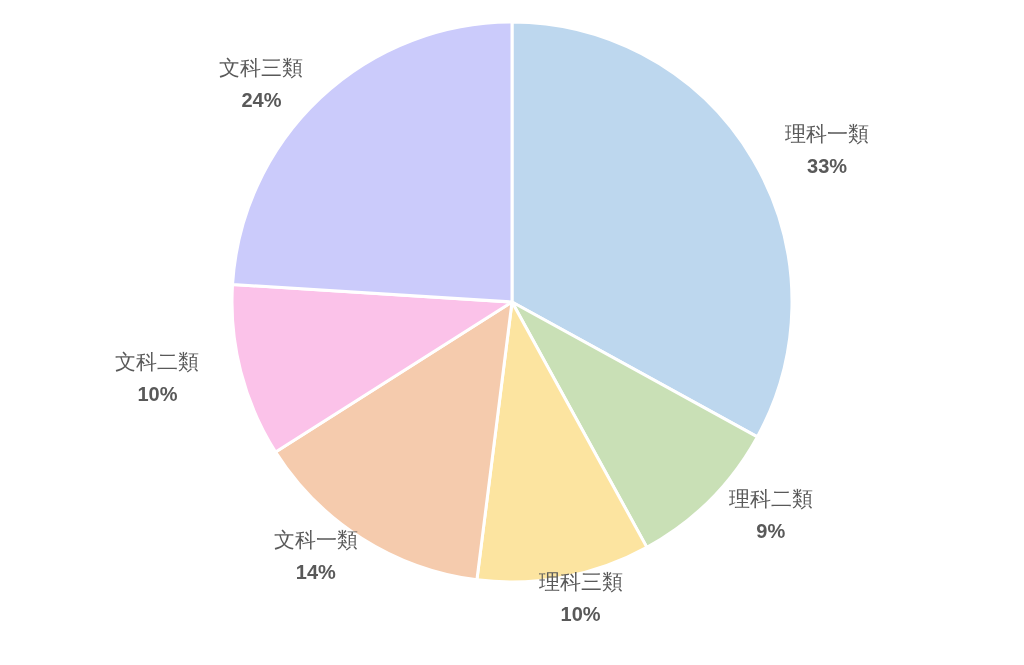 This screenshot has height=665, width=1024. I want to click on slice-label: 理科一類, so click(827, 134).